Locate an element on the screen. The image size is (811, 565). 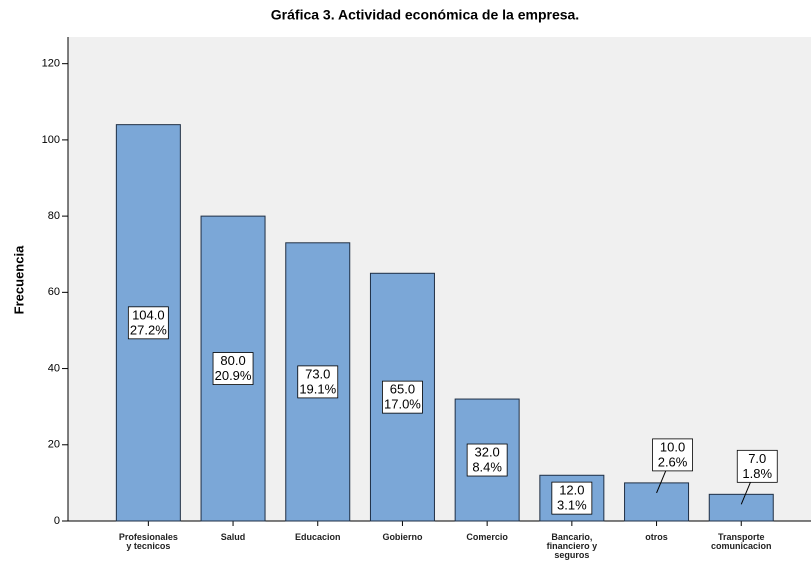
percent-label: 27.2% is located at coordinates (148, 329).